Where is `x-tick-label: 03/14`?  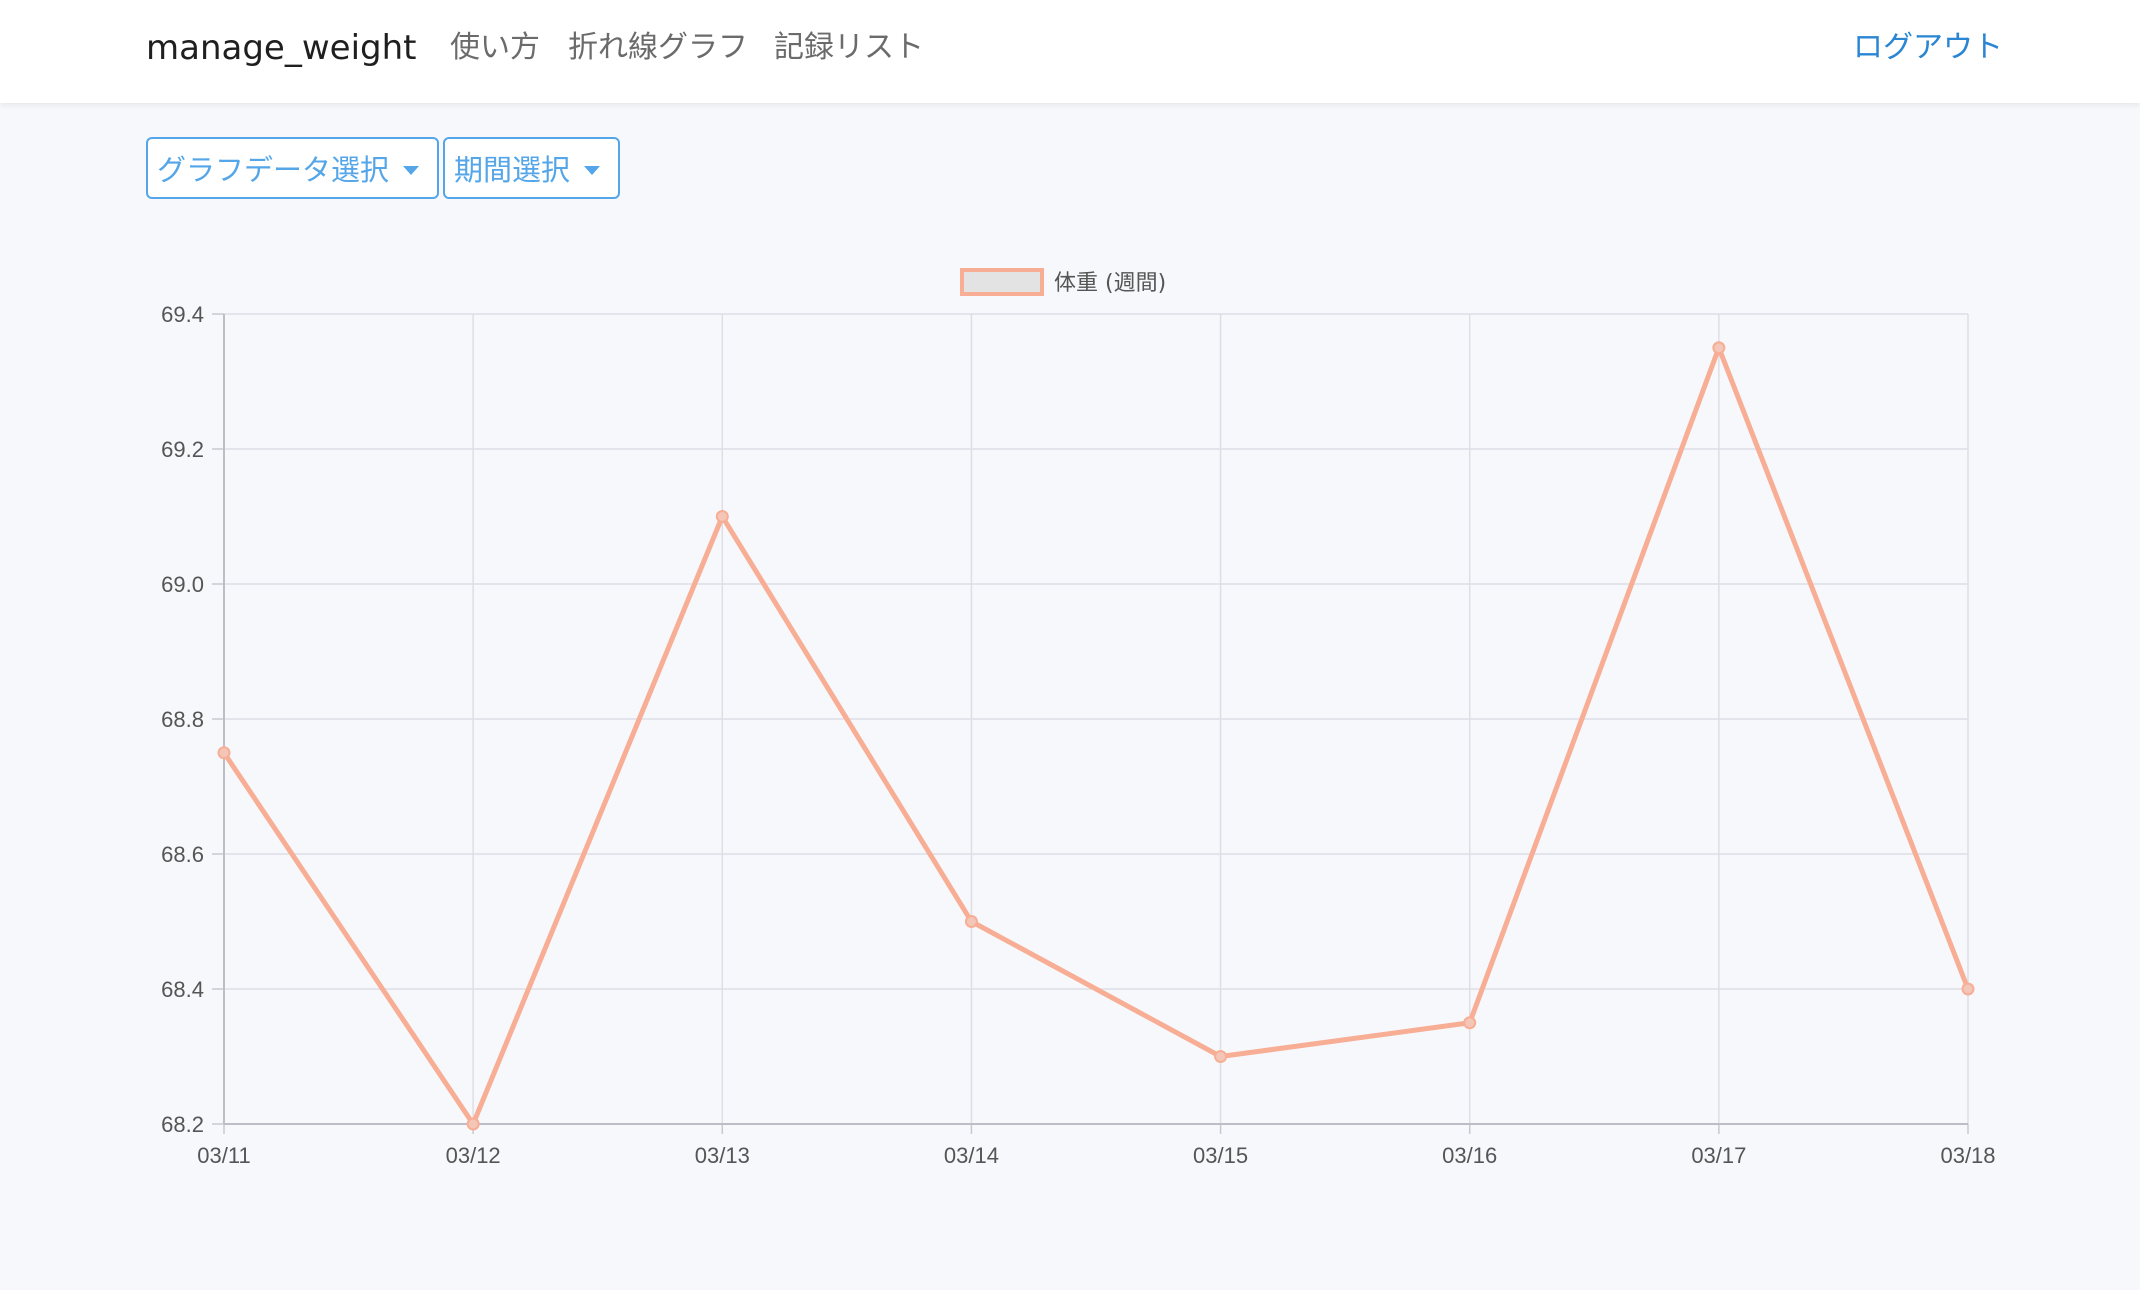 x-tick-label: 03/14 is located at coordinates (971, 1155).